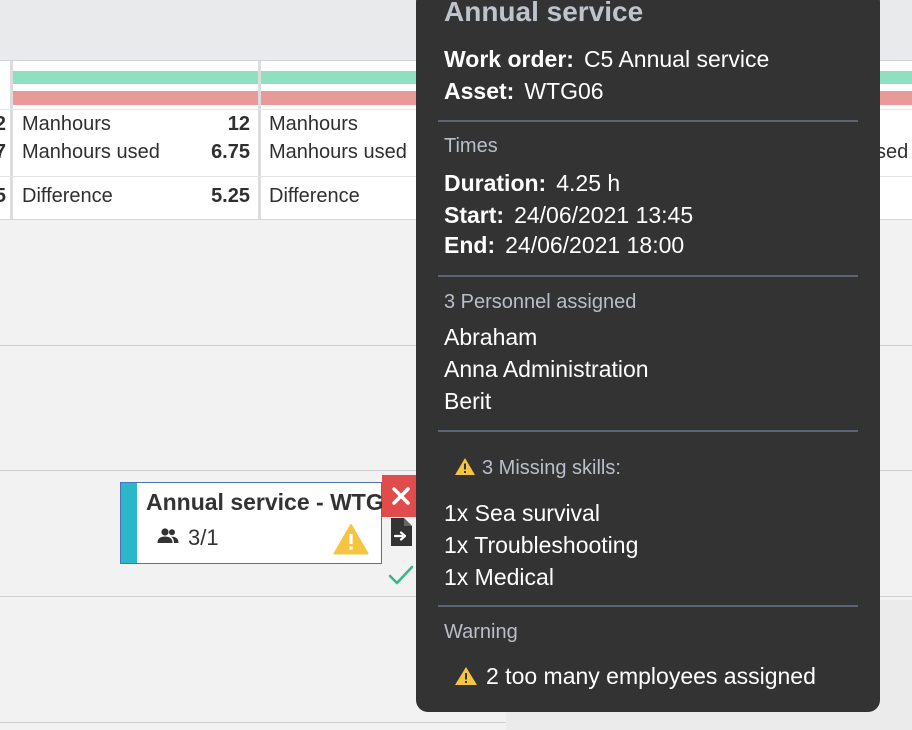  I want to click on work-order-value: C5 Annual service, so click(676, 59).